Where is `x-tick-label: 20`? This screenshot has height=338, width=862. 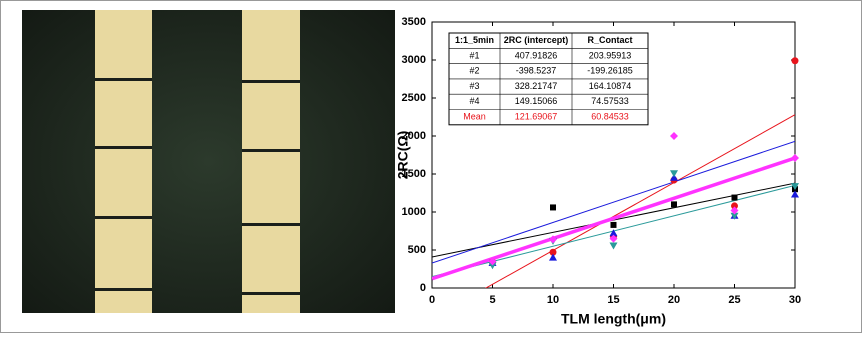
x-tick-label: 20 is located at coordinates (674, 300).